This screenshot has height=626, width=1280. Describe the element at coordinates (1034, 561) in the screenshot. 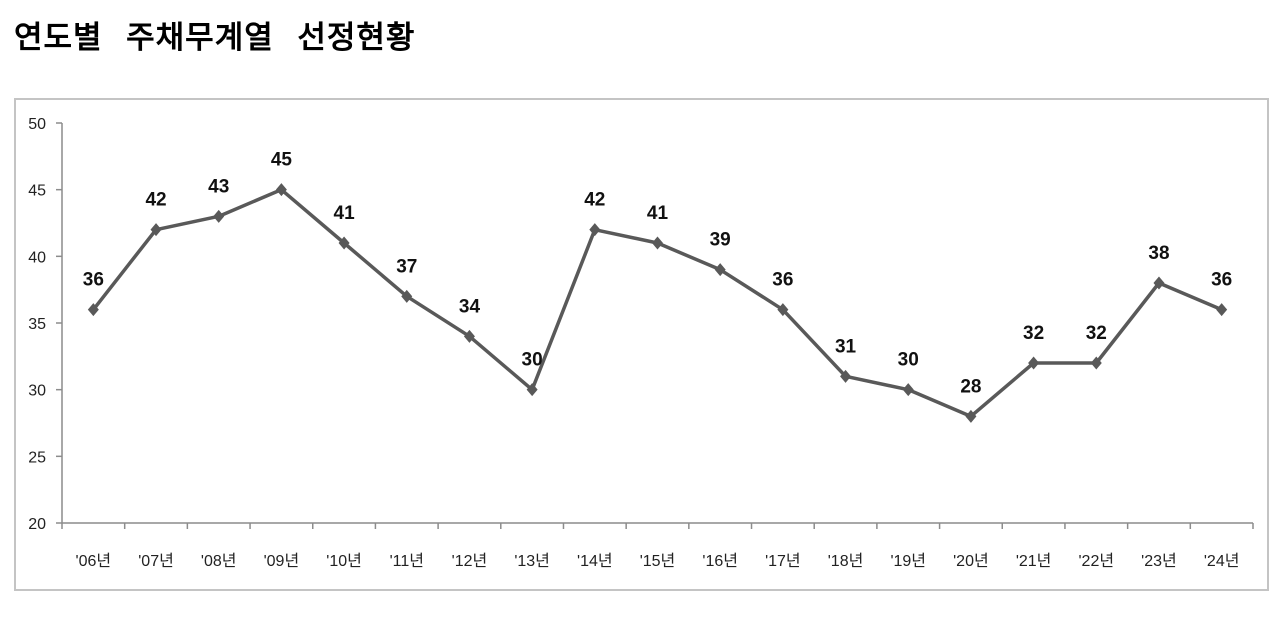

I see `x-tick-label: '21년` at that location.